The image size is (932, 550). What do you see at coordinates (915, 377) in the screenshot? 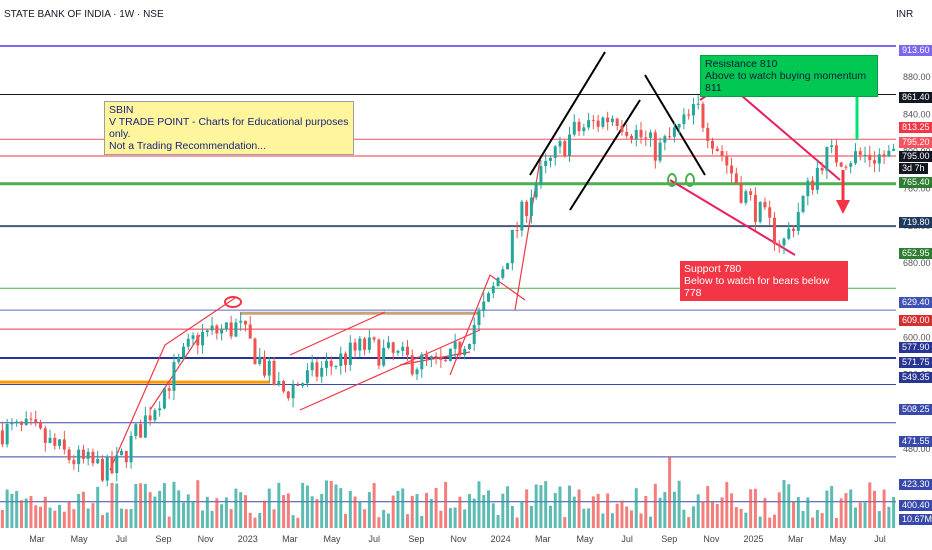
I see `price-tag: 549.35` at bounding box center [915, 377].